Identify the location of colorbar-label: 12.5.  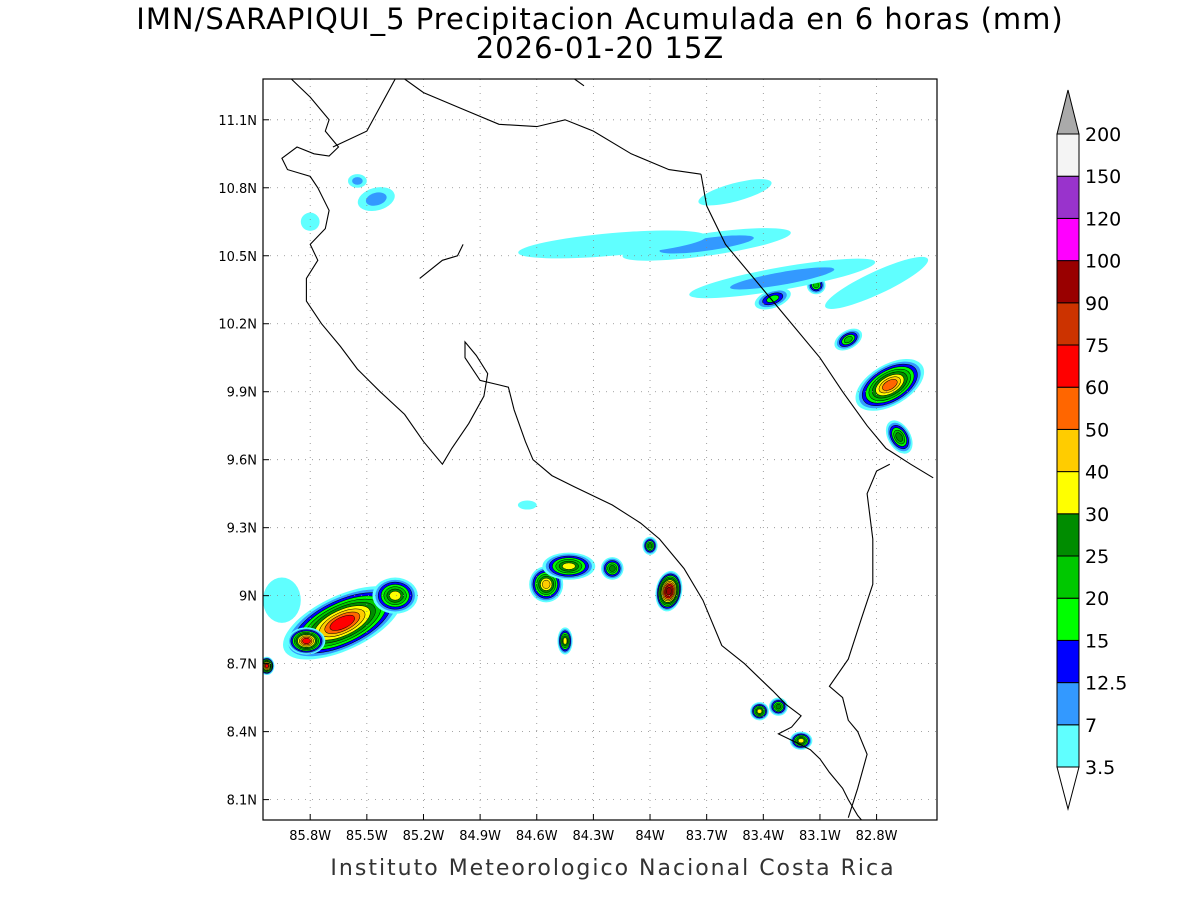
(1106, 684).